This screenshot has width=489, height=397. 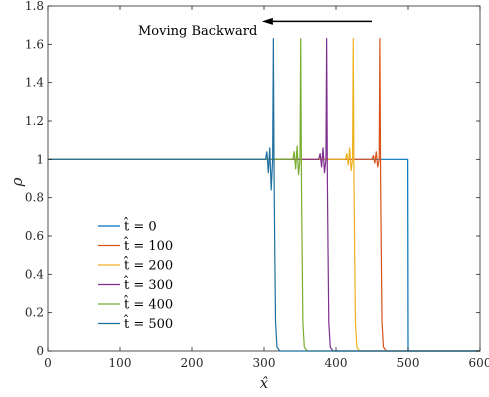 I want to click on y-tick-label: 0.2, so click(x=34, y=313).